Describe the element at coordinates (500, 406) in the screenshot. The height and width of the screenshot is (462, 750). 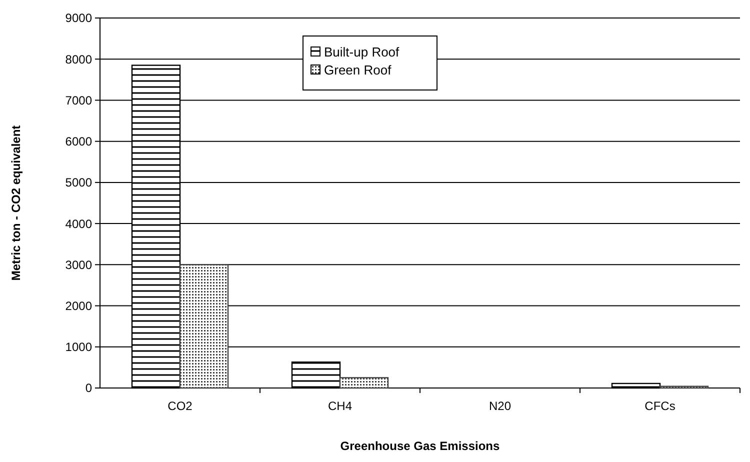
I see `x-tick-label: N20` at that location.